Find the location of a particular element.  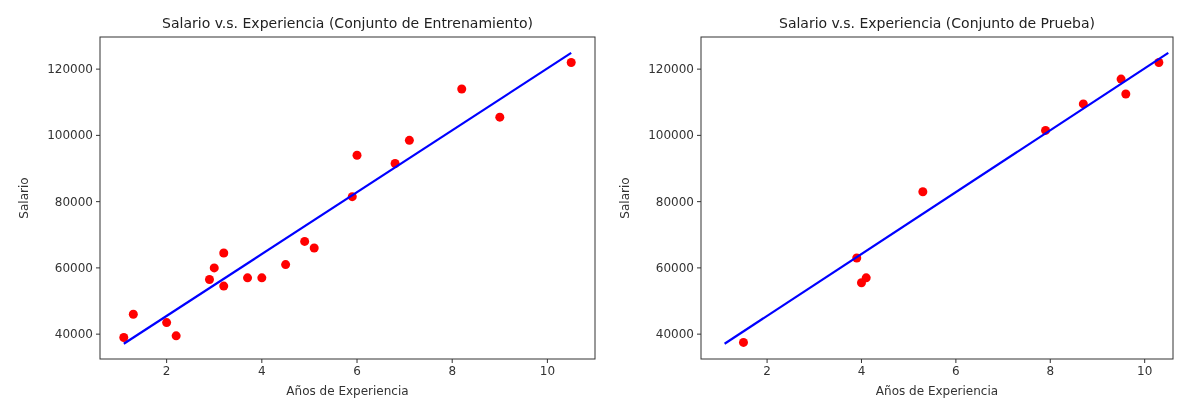

chart-title: Salario v.s. Experiencia (Conjunto de Entrenamiento) is located at coordinates (347, 23).